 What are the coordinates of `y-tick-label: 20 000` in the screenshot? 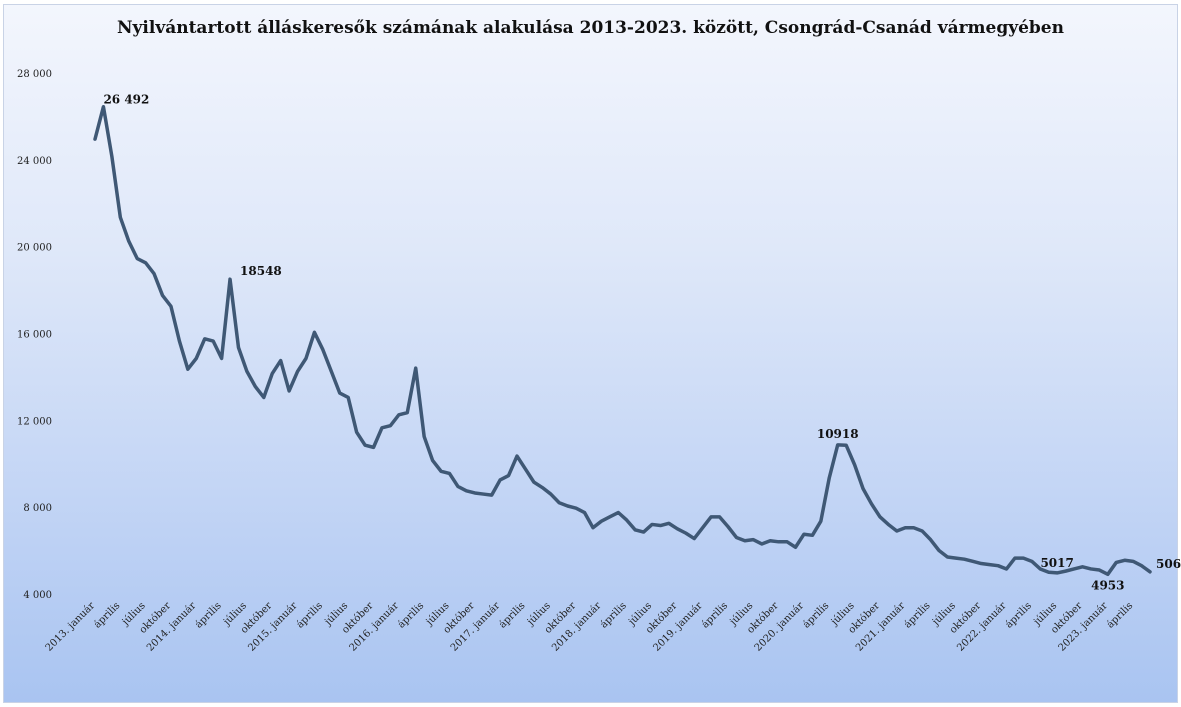 It's located at (34, 248).